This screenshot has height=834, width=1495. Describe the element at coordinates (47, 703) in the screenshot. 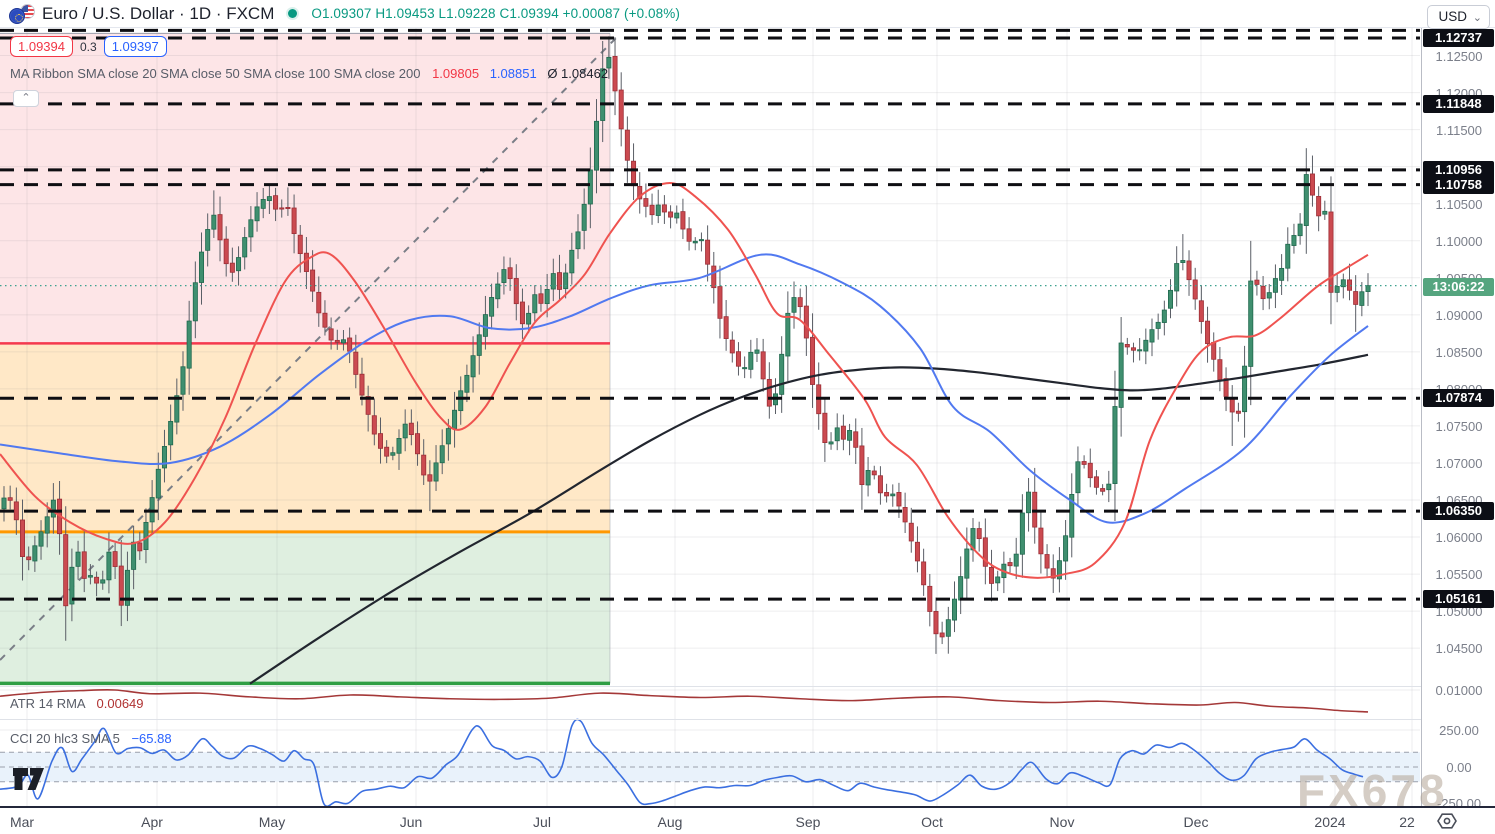

I see `atr-label: ATR 14 RMA` at that location.